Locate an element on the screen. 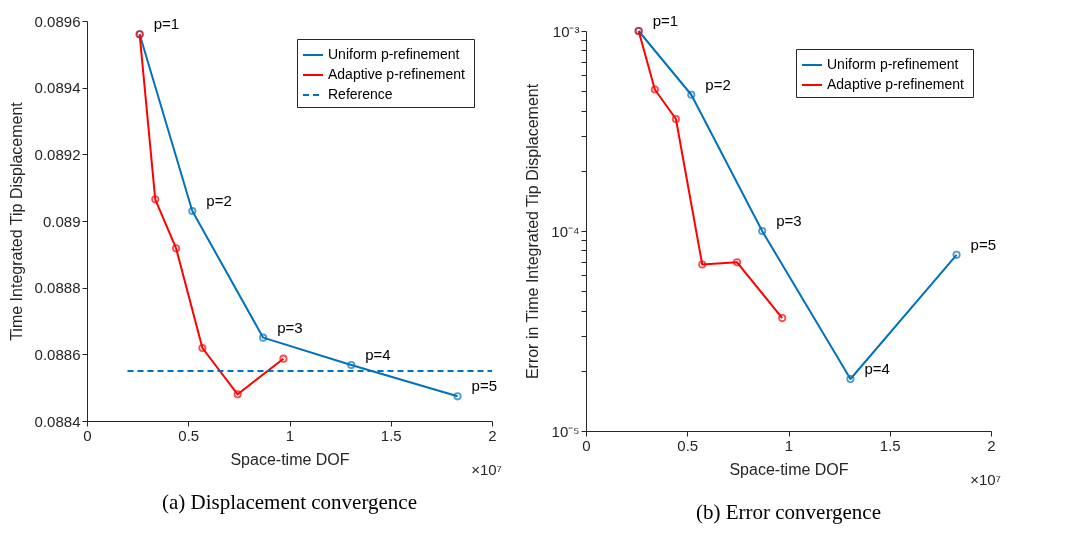 The image size is (1079, 541). y-tick-label: 0.089 is located at coordinates (61, 221).